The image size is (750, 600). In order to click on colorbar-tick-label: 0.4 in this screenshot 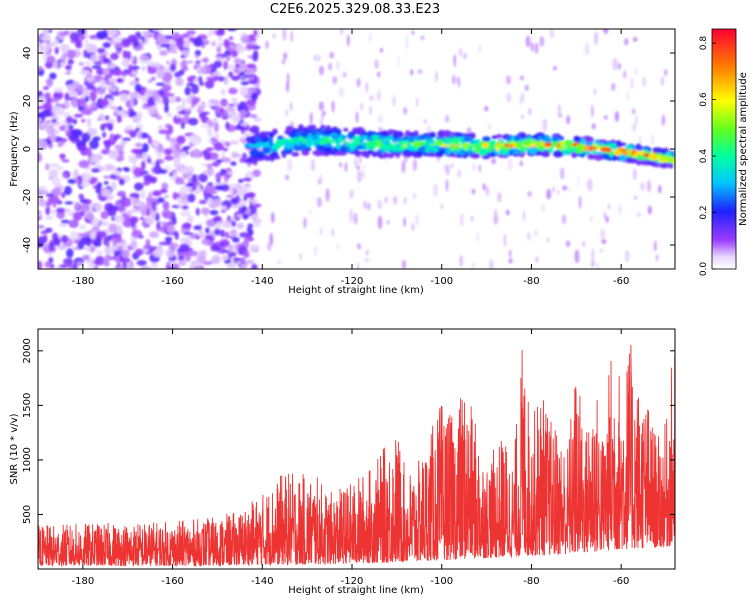, I will do `click(704, 156)`.